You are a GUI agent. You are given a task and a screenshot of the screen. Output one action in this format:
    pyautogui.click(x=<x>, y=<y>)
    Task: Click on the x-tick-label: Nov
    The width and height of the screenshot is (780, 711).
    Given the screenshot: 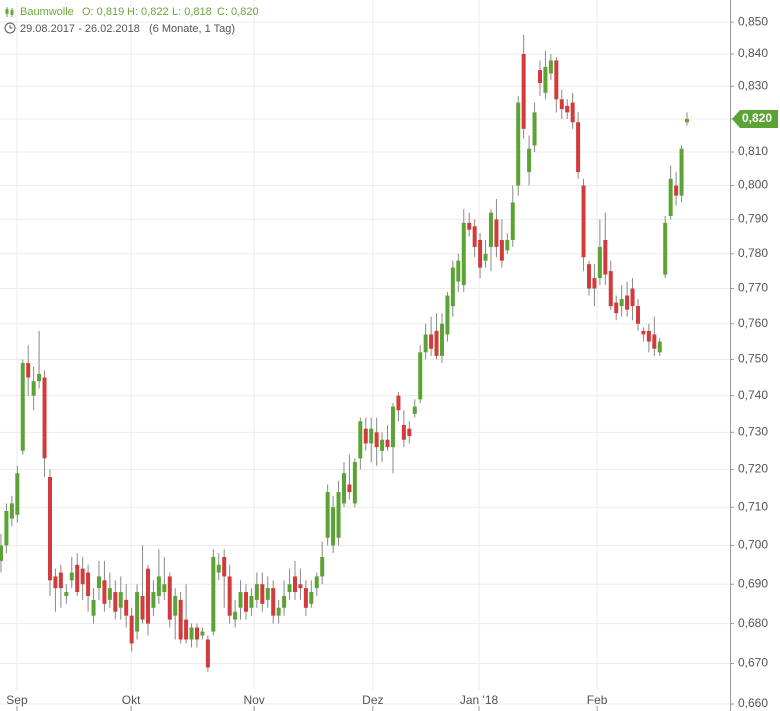 What is the action you would take?
    pyautogui.click(x=253, y=700)
    